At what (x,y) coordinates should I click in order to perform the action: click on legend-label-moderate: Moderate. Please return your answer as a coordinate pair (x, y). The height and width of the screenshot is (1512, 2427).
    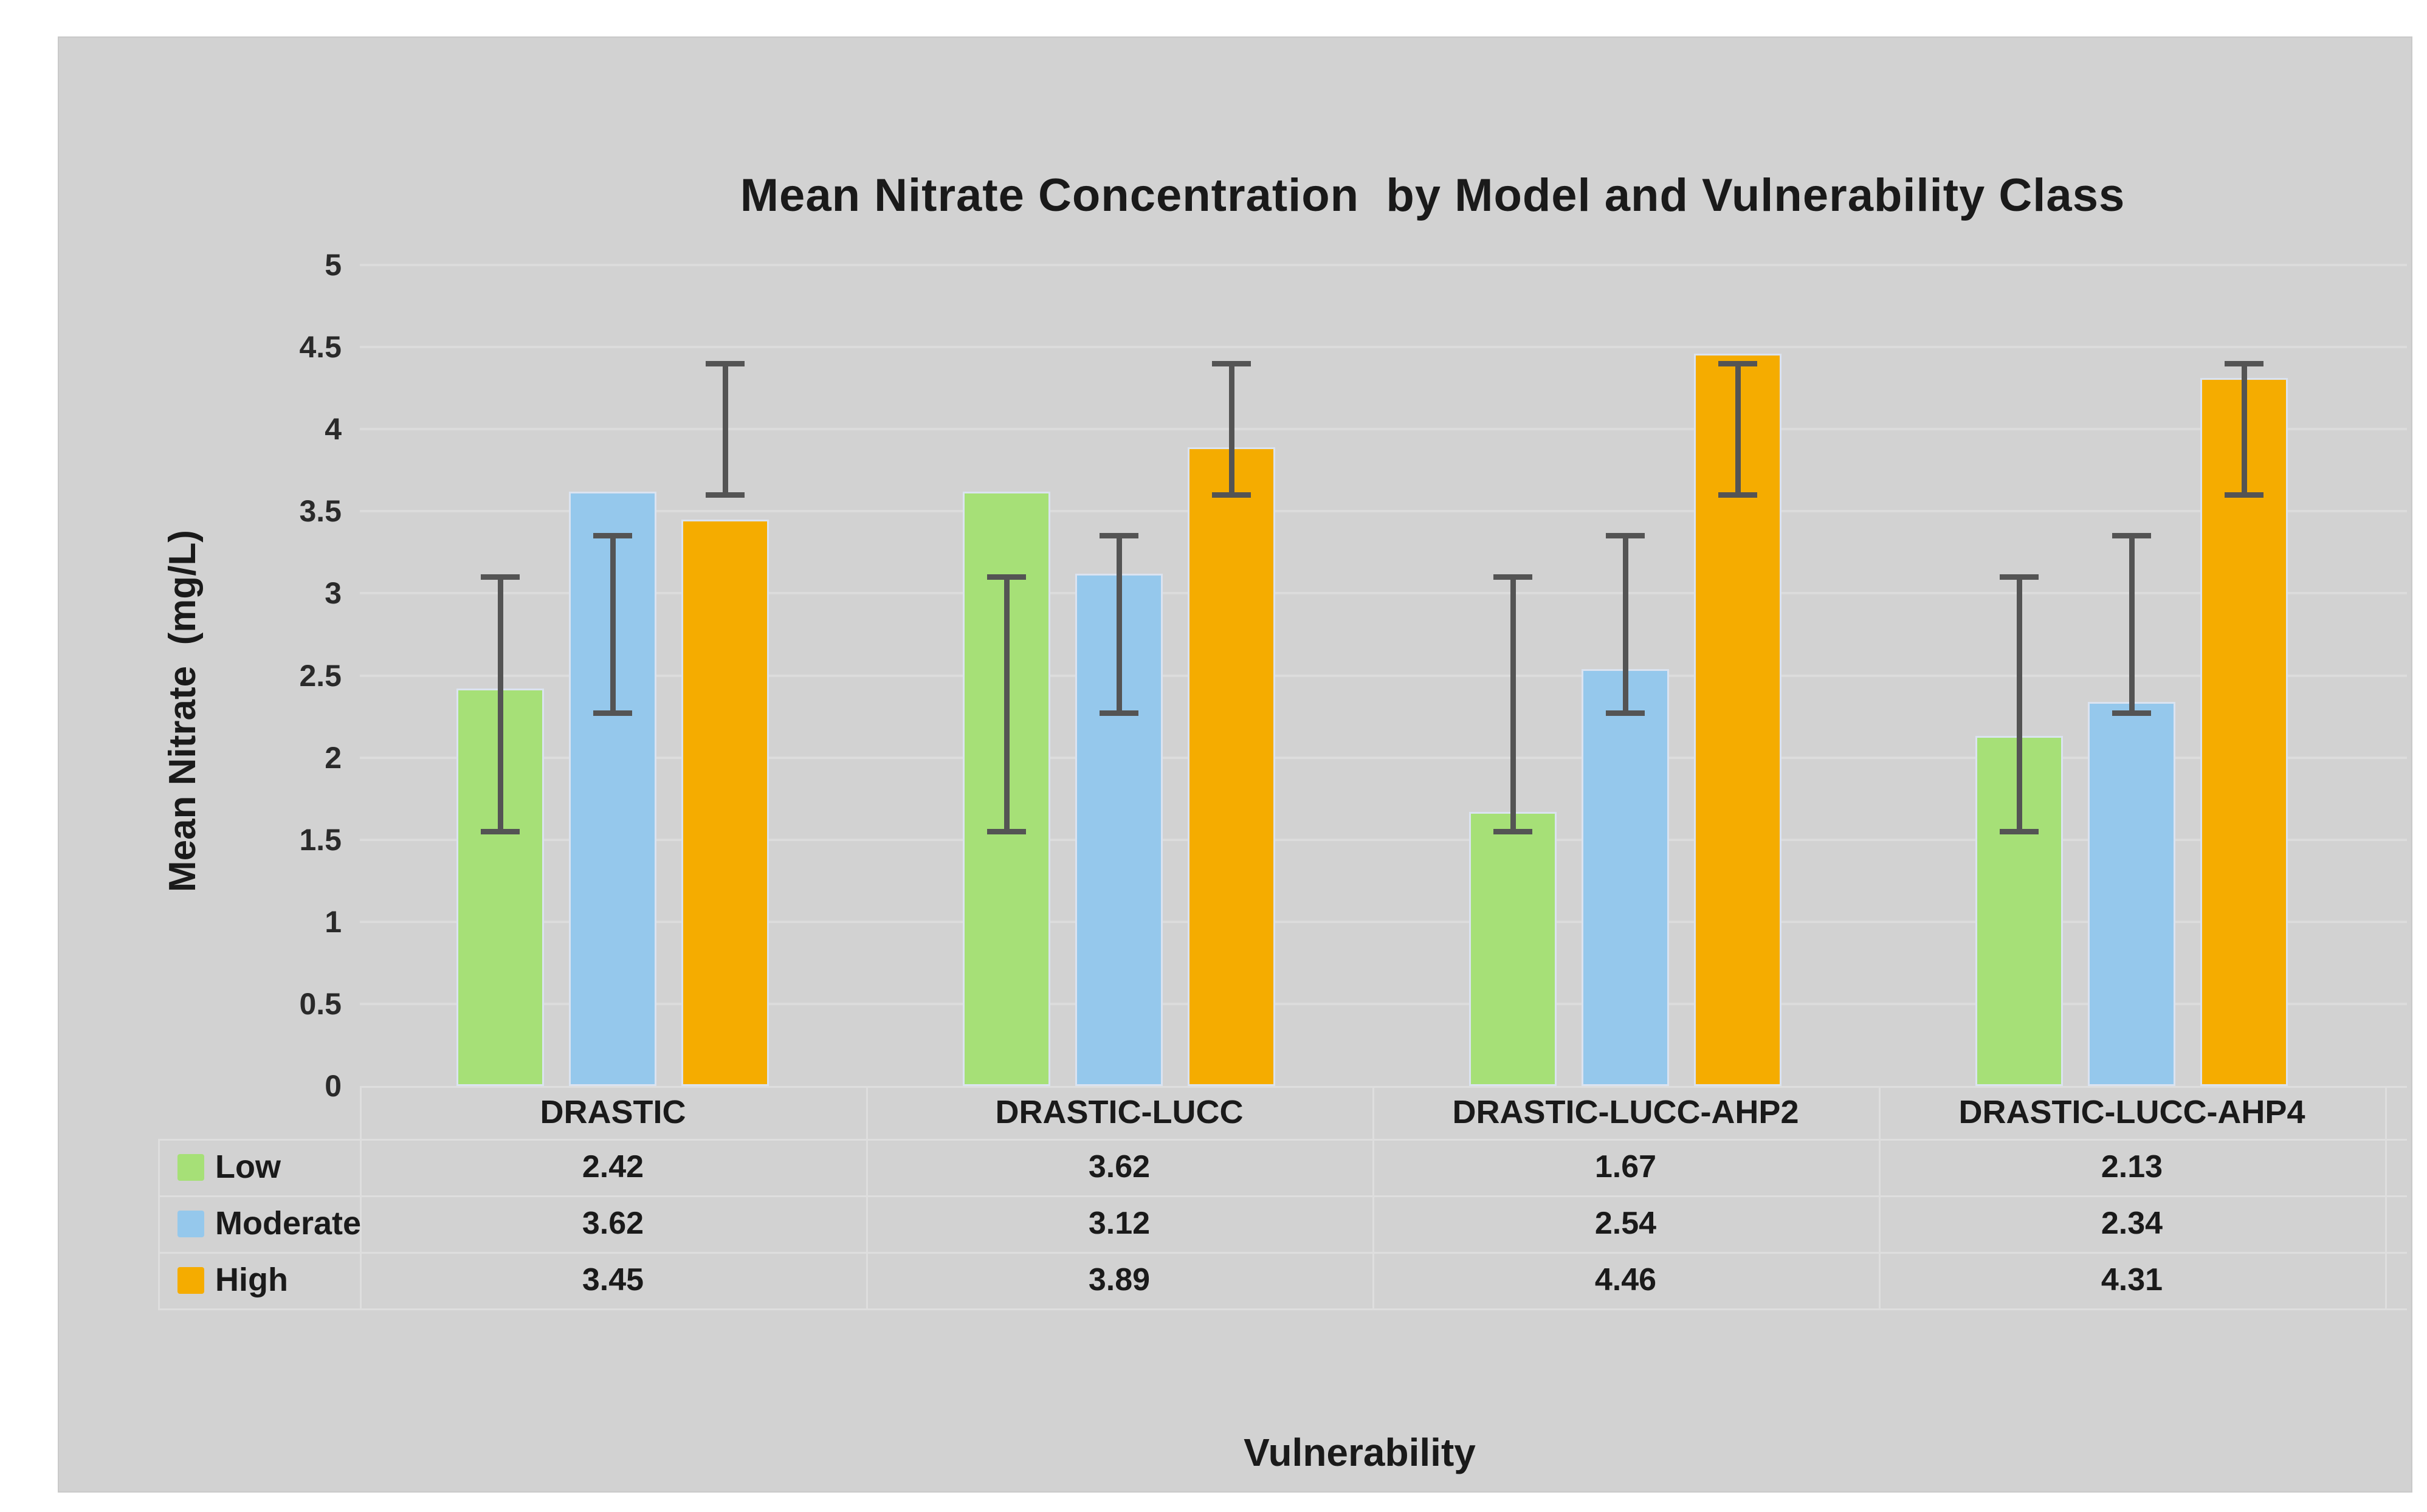
    Looking at the image, I should click on (288, 1224).